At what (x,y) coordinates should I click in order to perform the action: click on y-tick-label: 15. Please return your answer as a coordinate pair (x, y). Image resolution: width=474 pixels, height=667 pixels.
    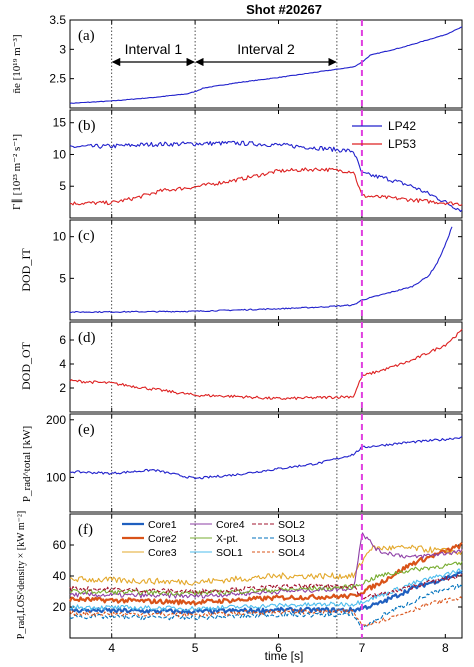
    Looking at the image, I should click on (60, 123).